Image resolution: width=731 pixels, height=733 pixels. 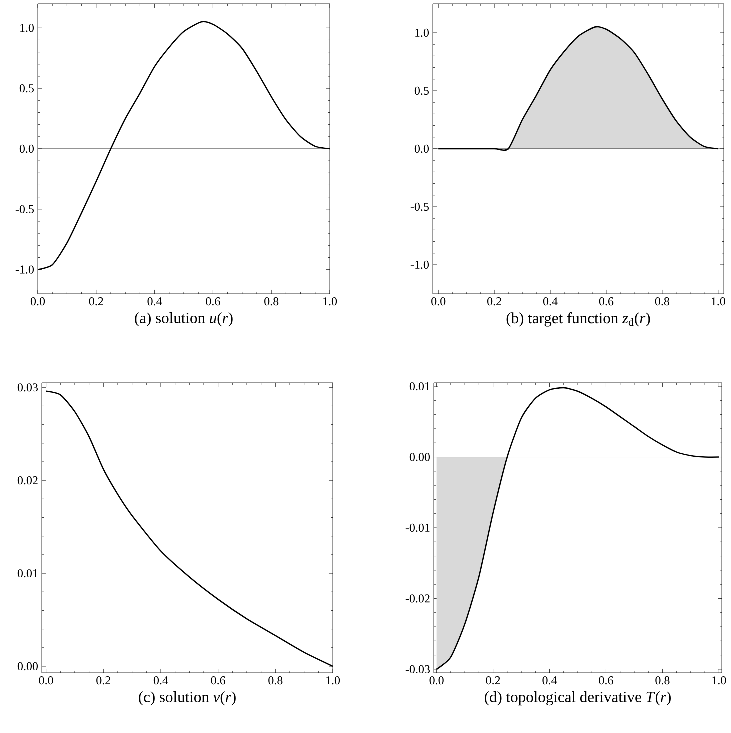 What do you see at coordinates (418, 669) in the screenshot?
I see `y-tick-label: -0.03` at bounding box center [418, 669].